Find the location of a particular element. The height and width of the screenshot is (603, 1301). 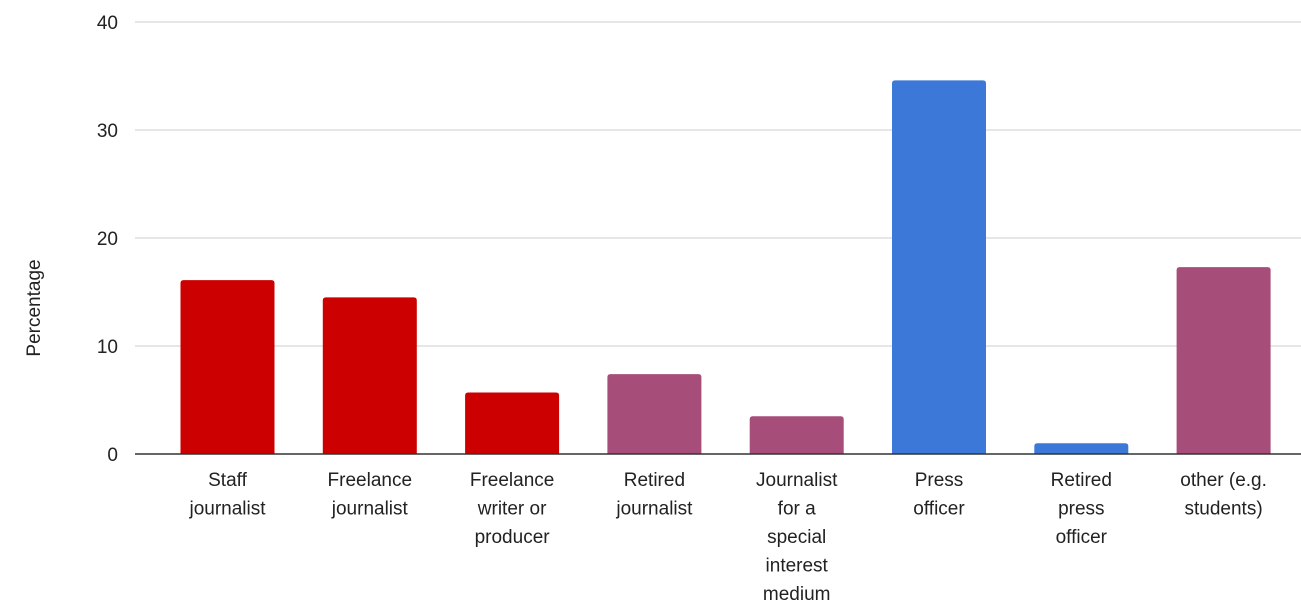

x-category-label: Retired journalist is located at coordinates (654, 495).